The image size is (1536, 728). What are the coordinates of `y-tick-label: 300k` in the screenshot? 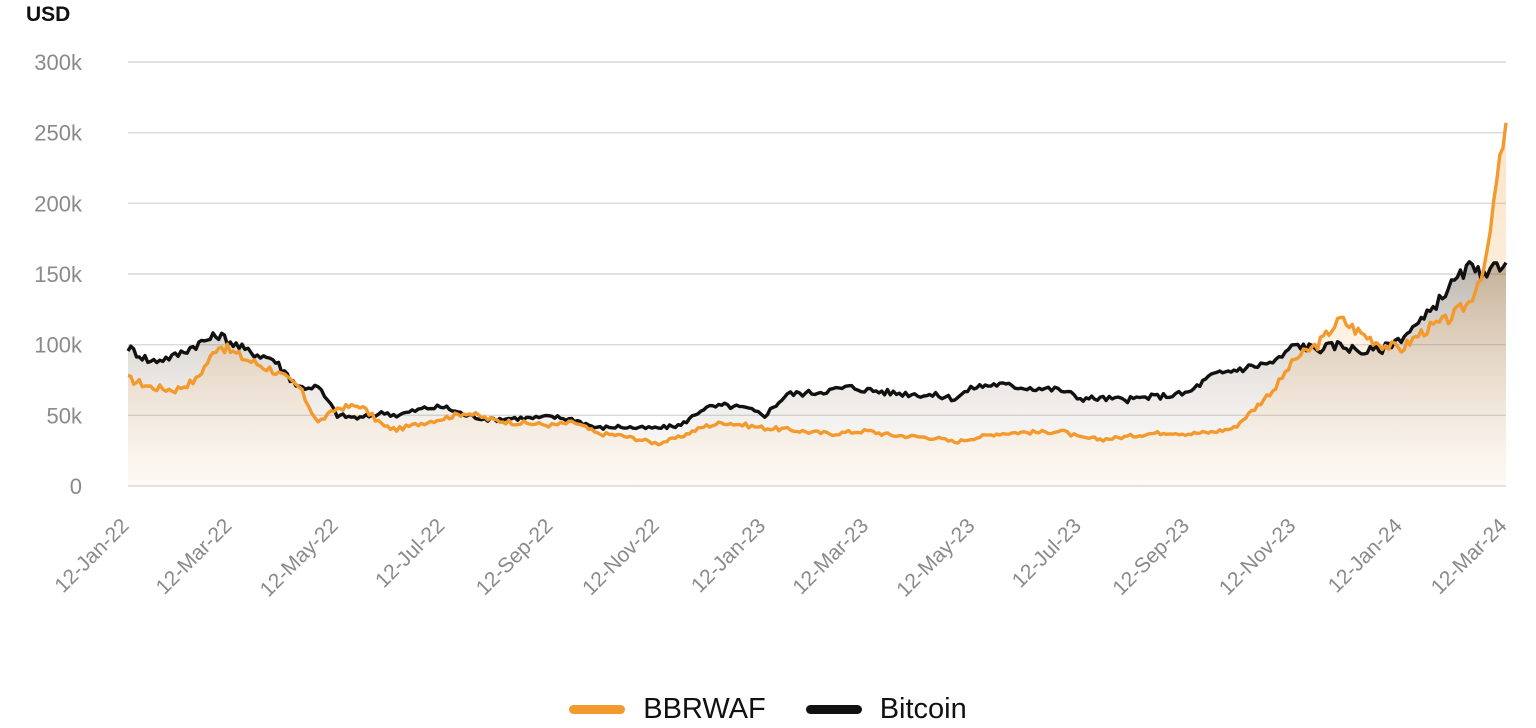 It's located at (58, 62).